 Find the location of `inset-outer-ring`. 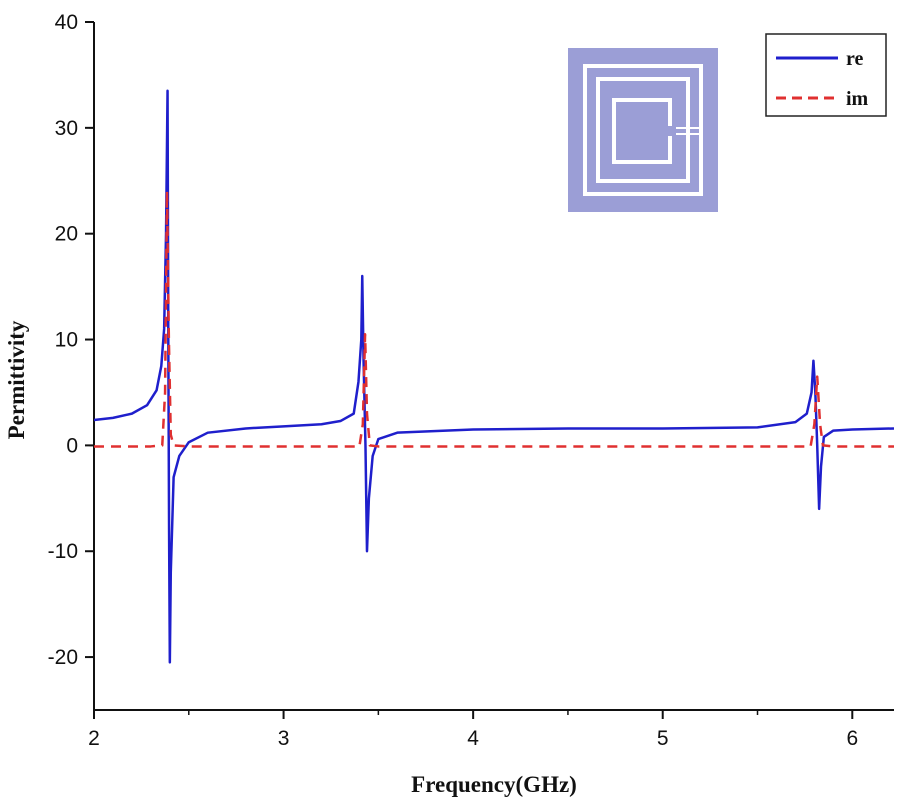

inset-outer-ring is located at coordinates (643, 130).